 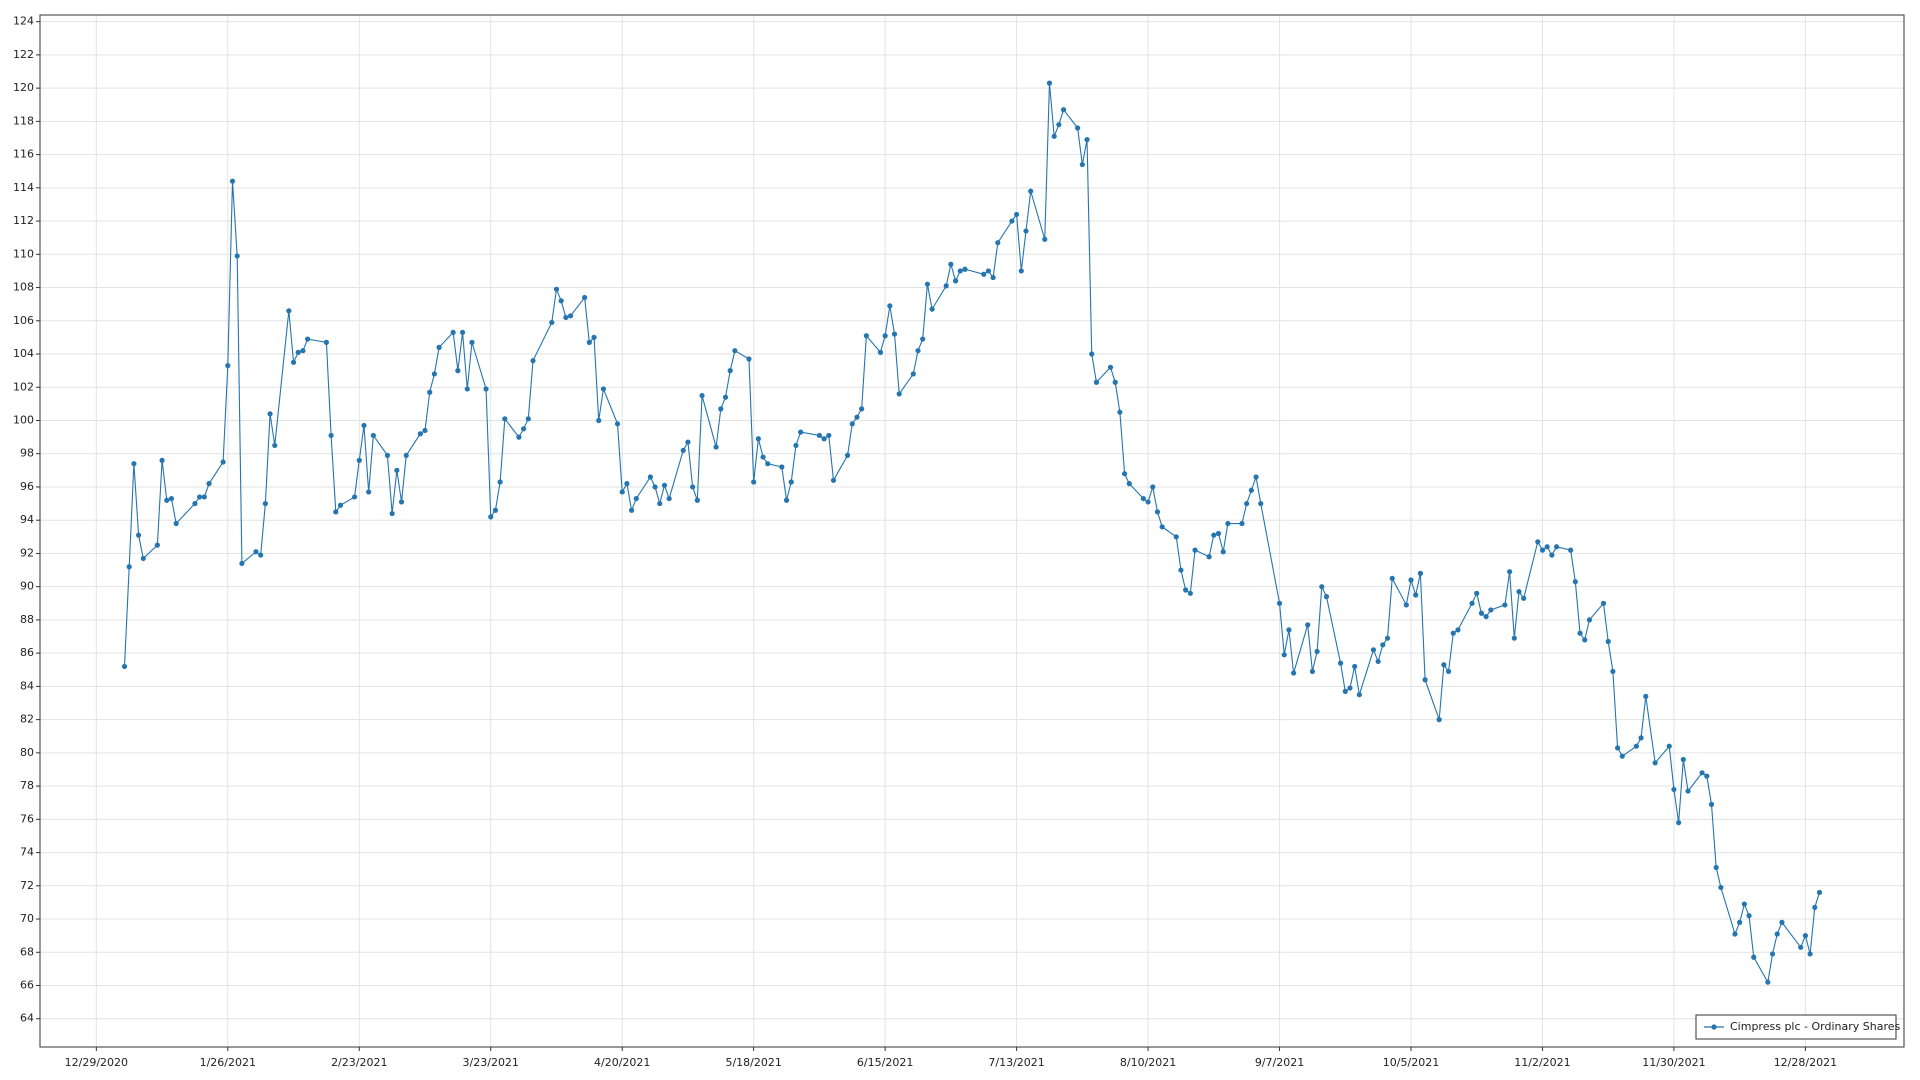 What do you see at coordinates (27, 486) in the screenshot?
I see `y-tick-label: 96` at bounding box center [27, 486].